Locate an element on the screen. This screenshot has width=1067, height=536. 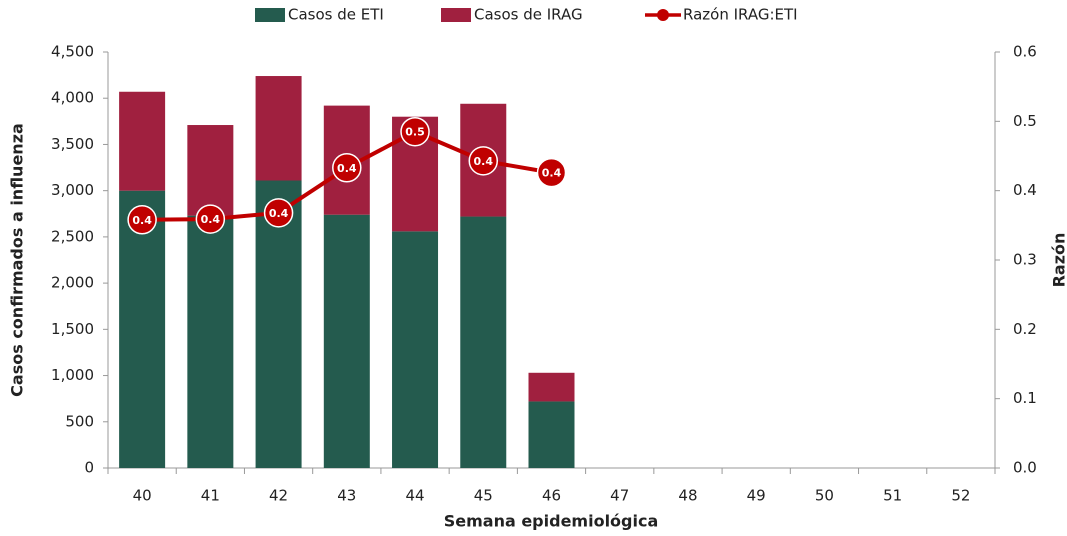
y-tick-label: 3,500 is located at coordinates (72, 144).